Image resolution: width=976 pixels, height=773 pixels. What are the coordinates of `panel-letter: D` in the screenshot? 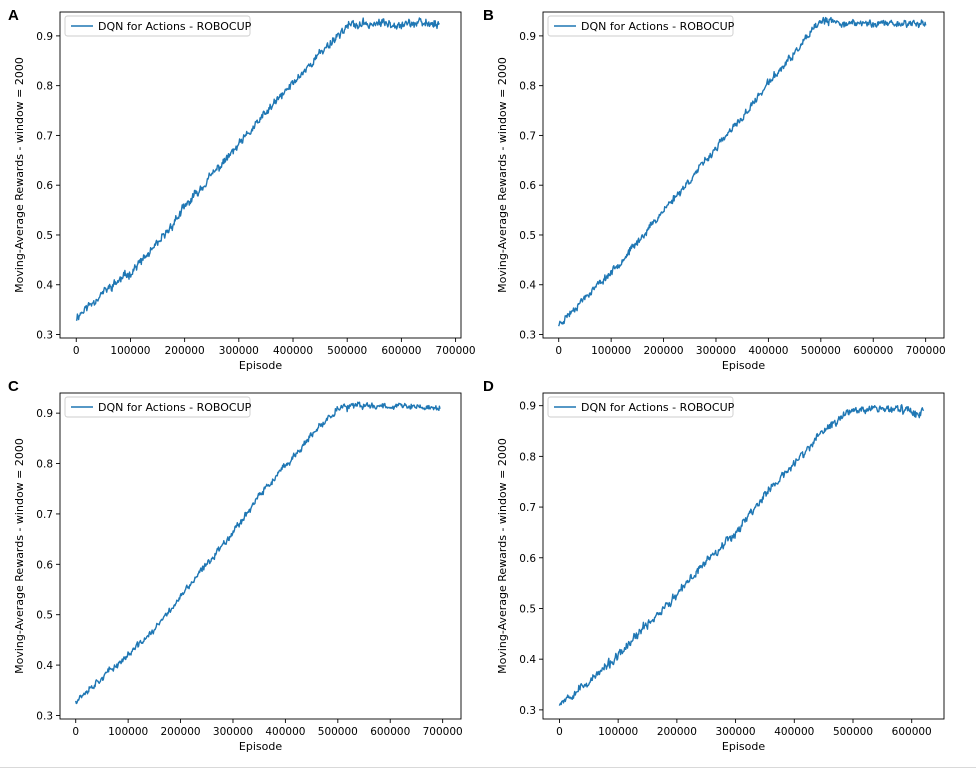 It's located at (488, 386).